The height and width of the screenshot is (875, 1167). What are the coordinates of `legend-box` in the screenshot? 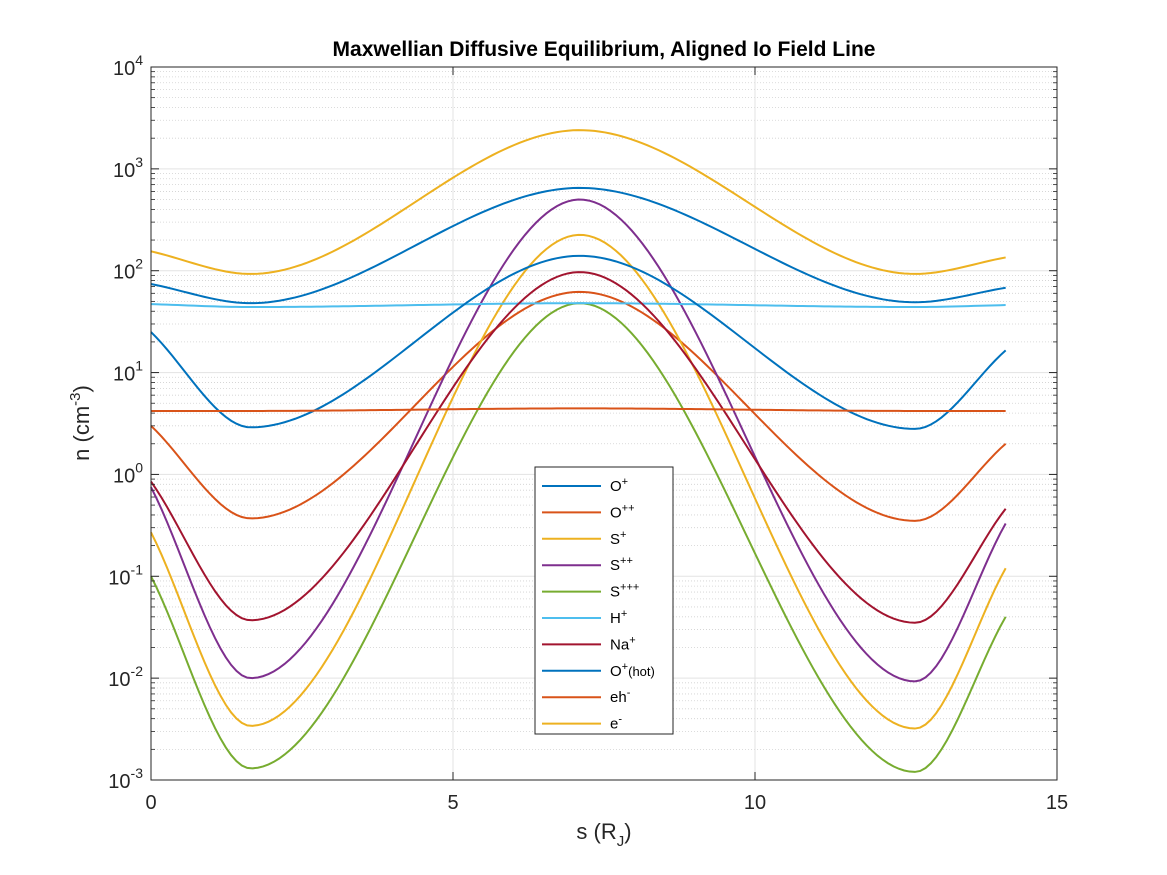 It's located at (604, 600).